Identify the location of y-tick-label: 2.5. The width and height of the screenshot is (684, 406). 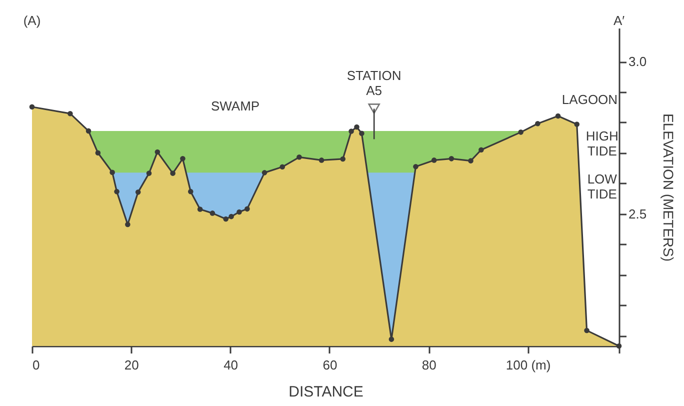
(637, 214).